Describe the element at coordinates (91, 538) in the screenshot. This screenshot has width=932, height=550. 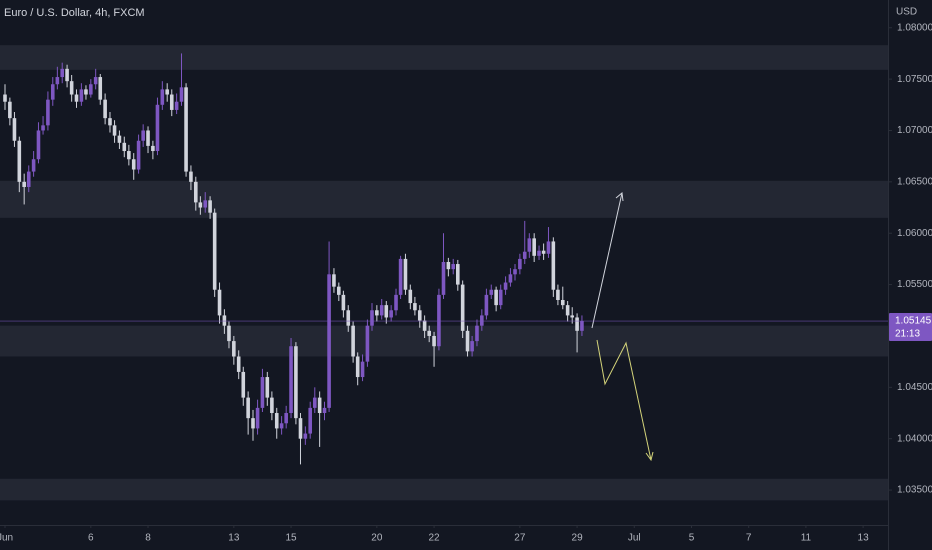
I see `x-tick-label: 6` at that location.